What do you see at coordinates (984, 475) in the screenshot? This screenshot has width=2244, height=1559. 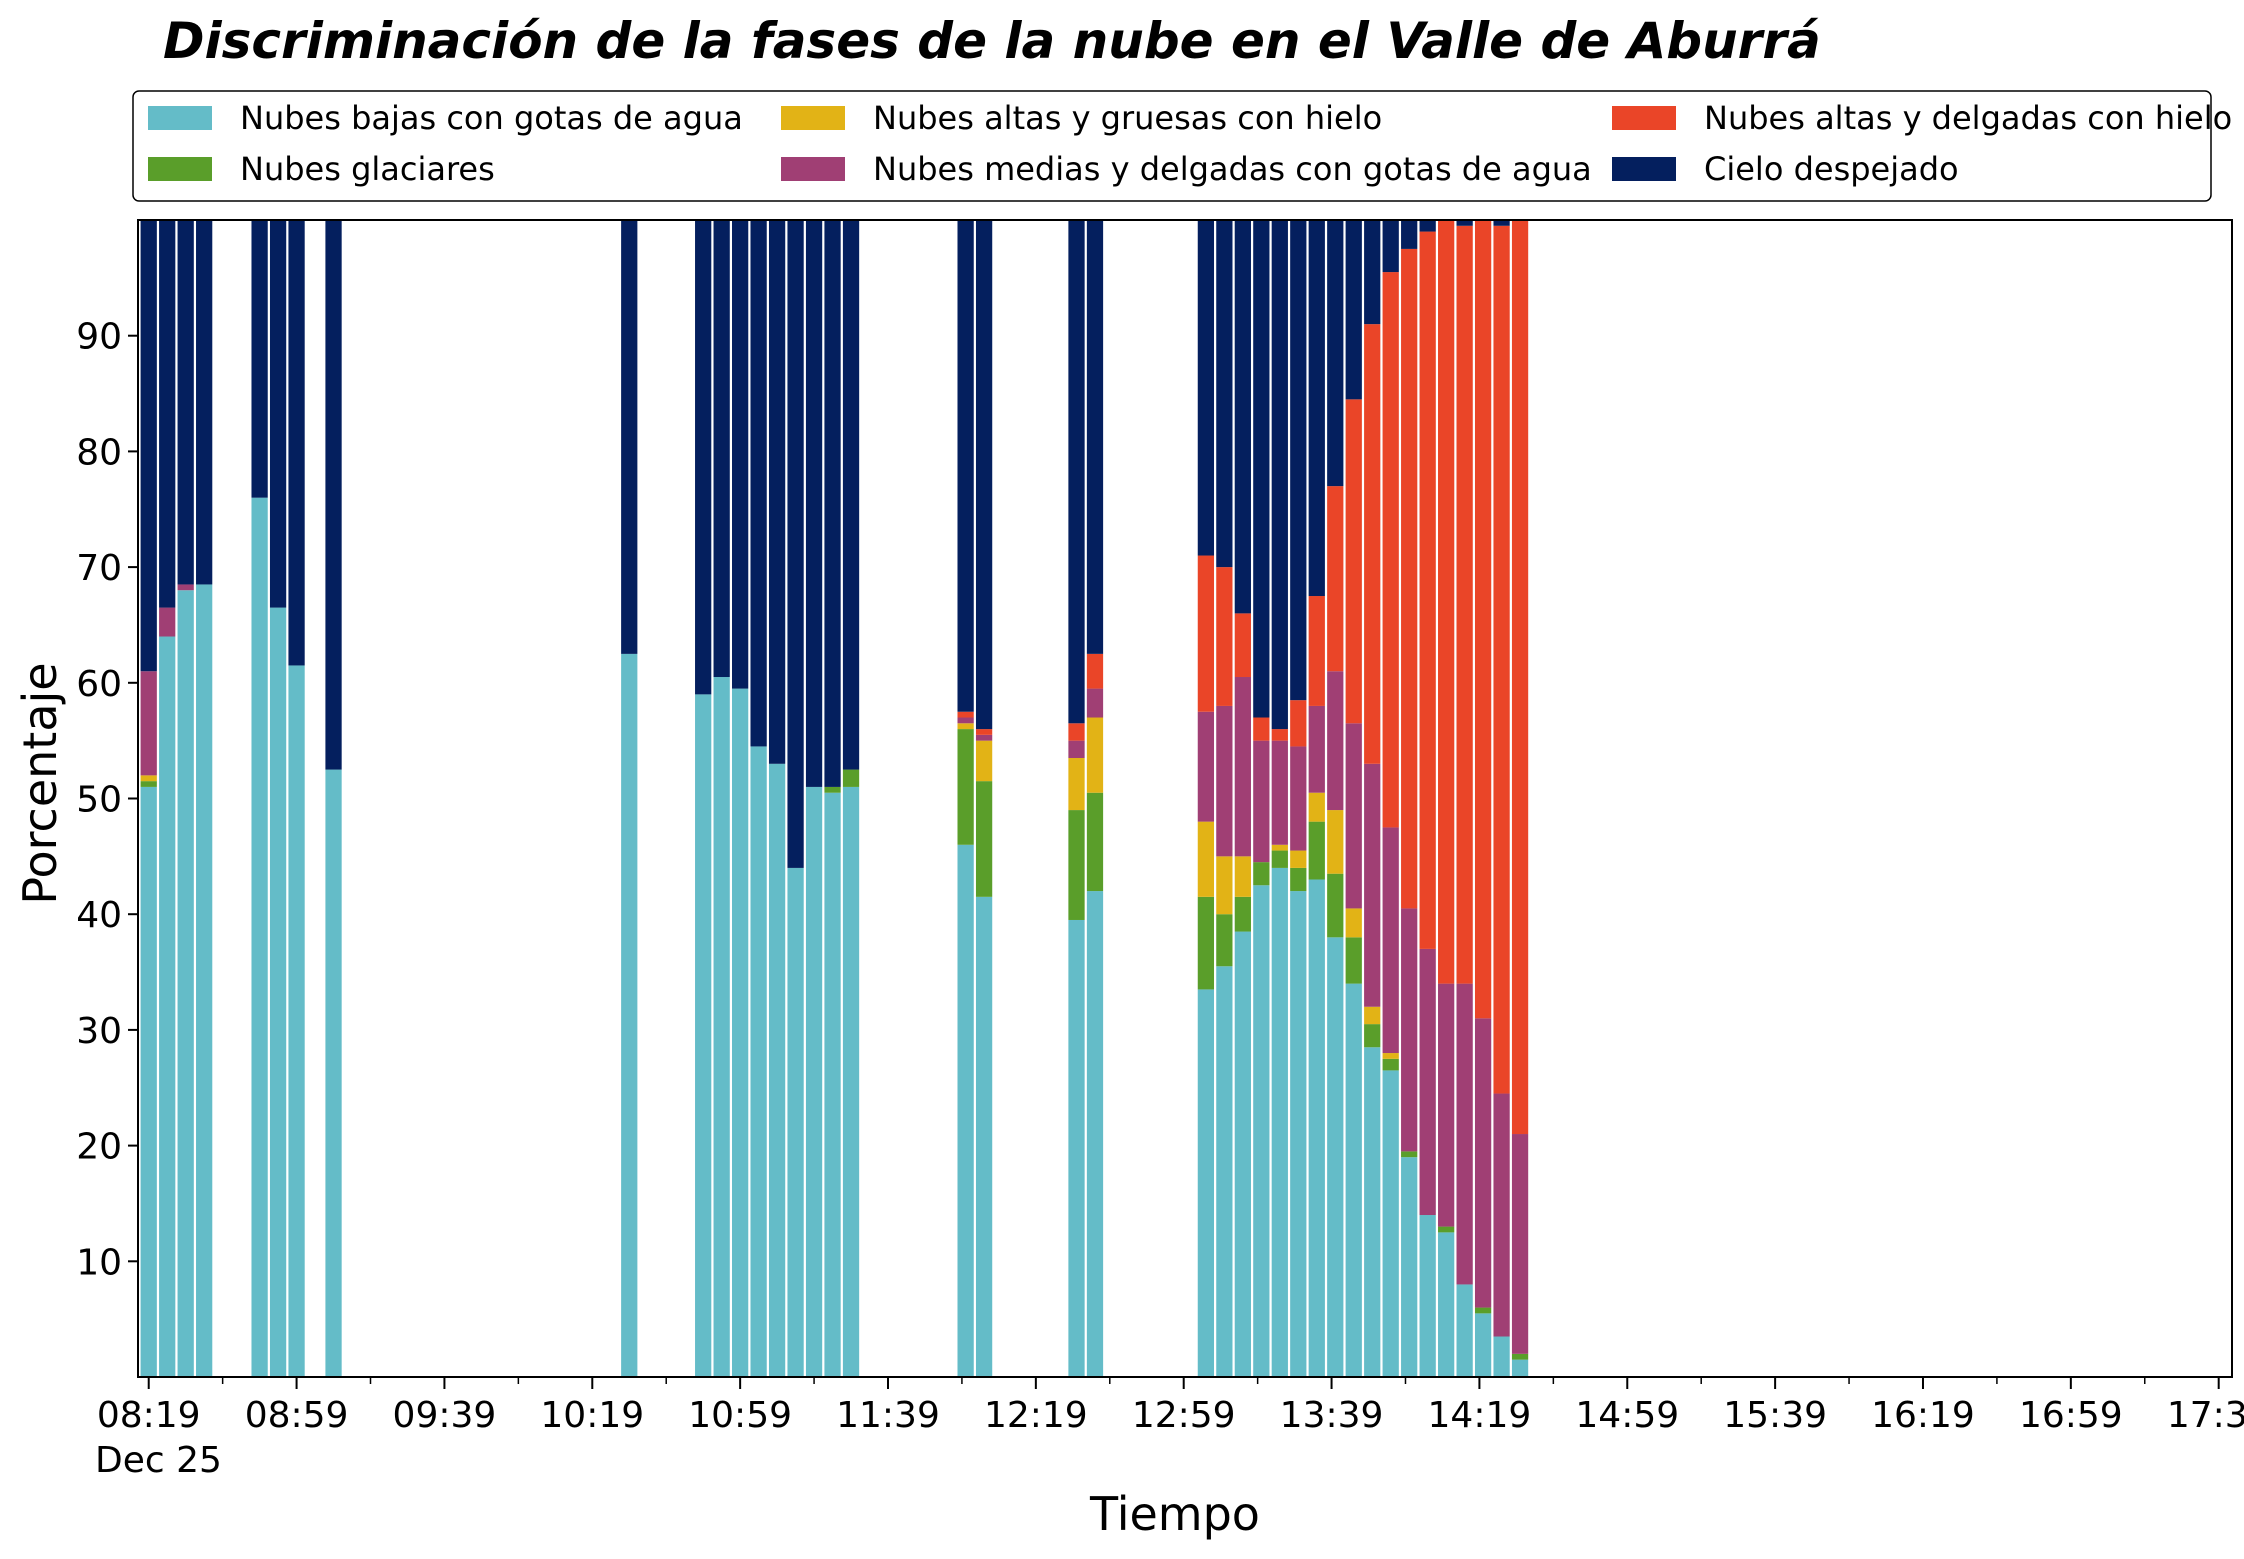 I see `bar-segment-1205-s5` at bounding box center [984, 475].